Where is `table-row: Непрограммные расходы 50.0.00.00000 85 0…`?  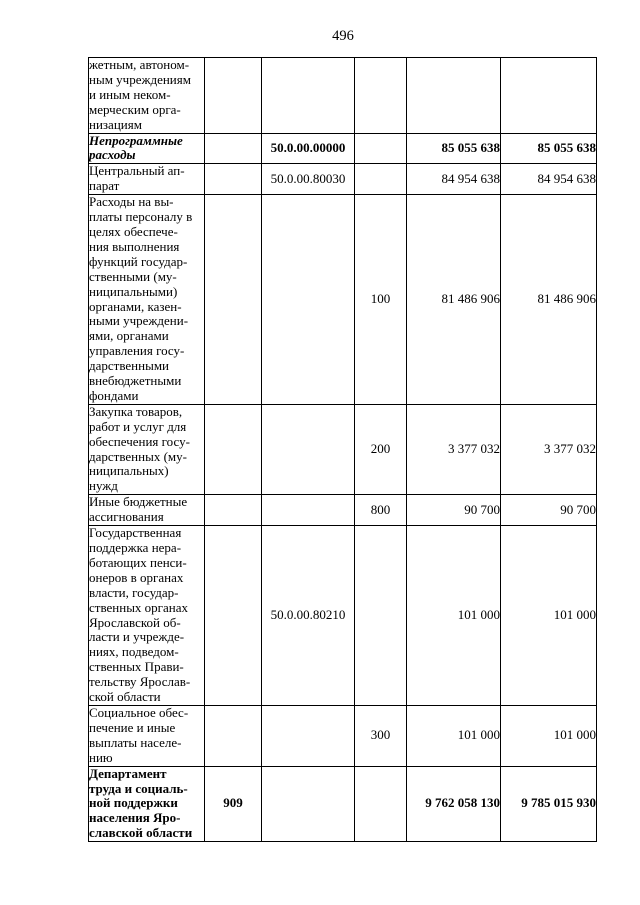
table-row: Непрограммные расходы 50.0.00.00000 85 0… is located at coordinates (342, 148).